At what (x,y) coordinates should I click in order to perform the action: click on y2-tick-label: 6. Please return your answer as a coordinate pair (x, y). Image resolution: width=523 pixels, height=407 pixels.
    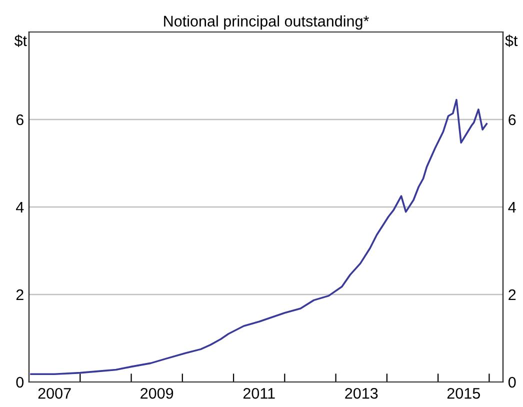
    Looking at the image, I should click on (512, 120).